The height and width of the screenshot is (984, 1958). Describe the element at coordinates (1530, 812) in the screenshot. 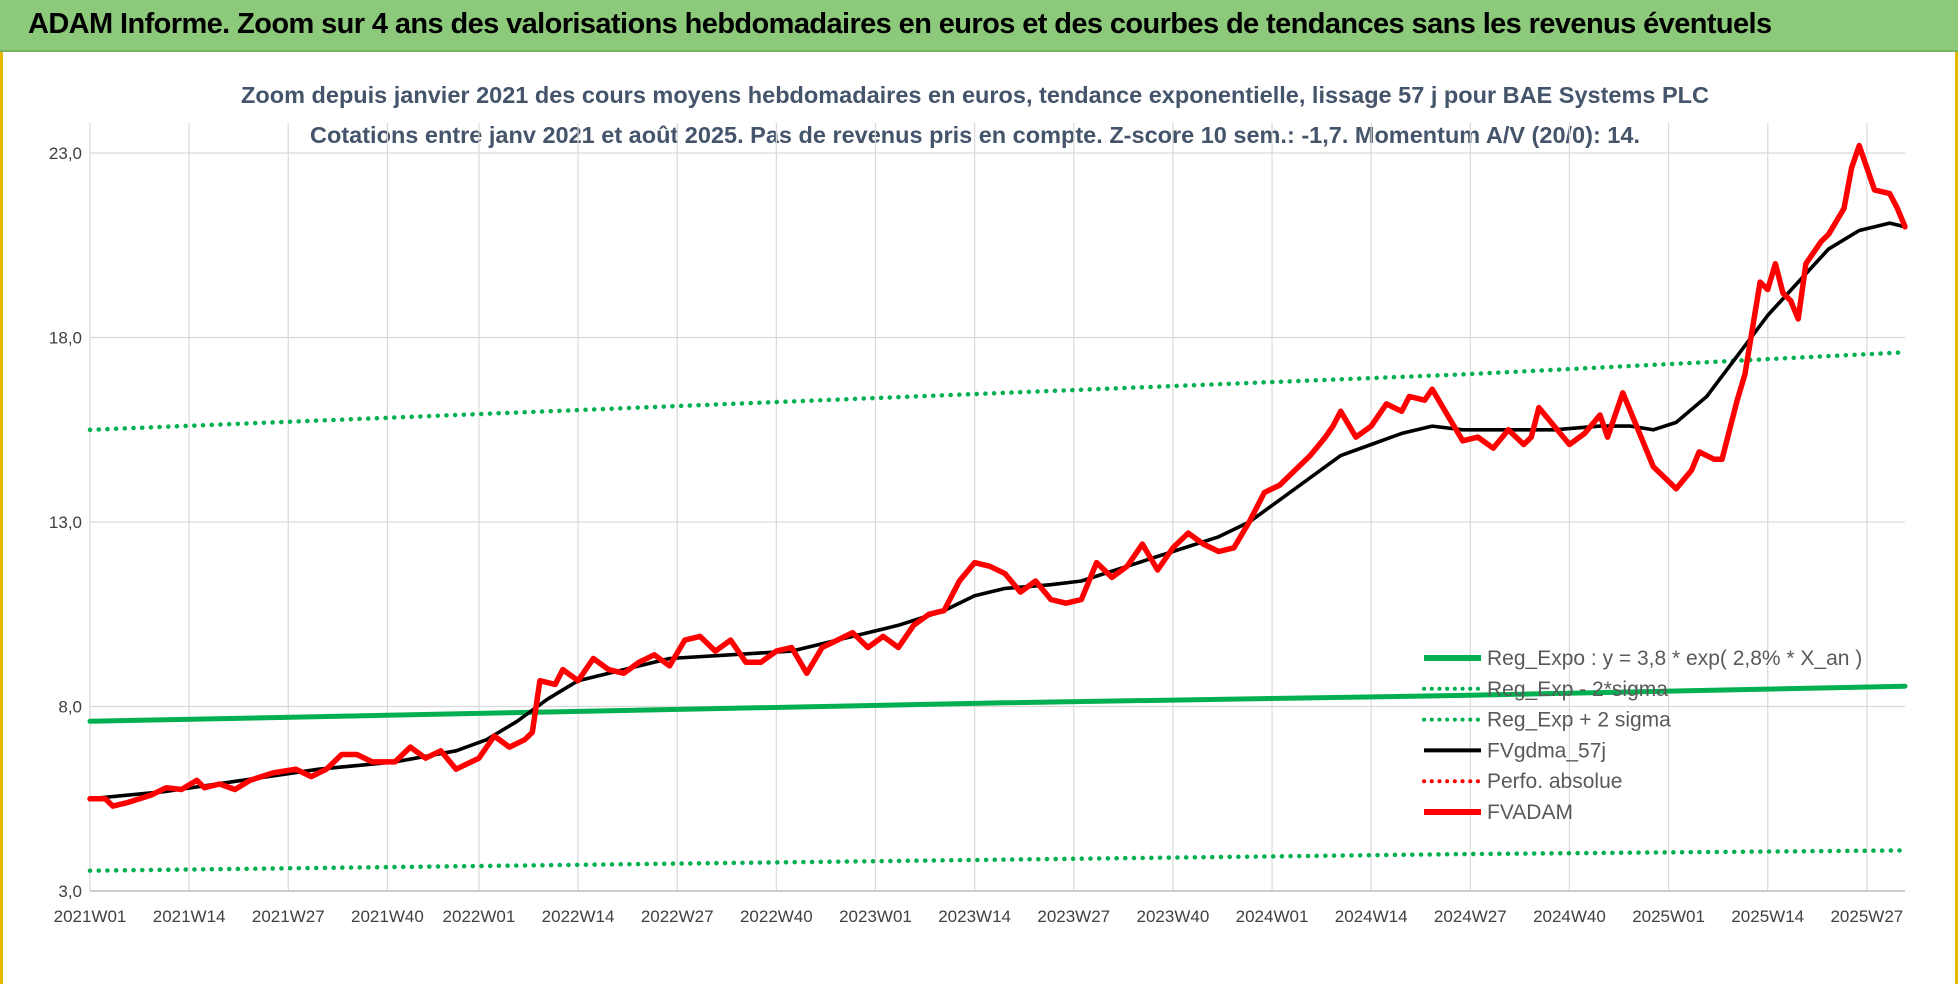

I see `legend-label-5: FVADAM` at that location.